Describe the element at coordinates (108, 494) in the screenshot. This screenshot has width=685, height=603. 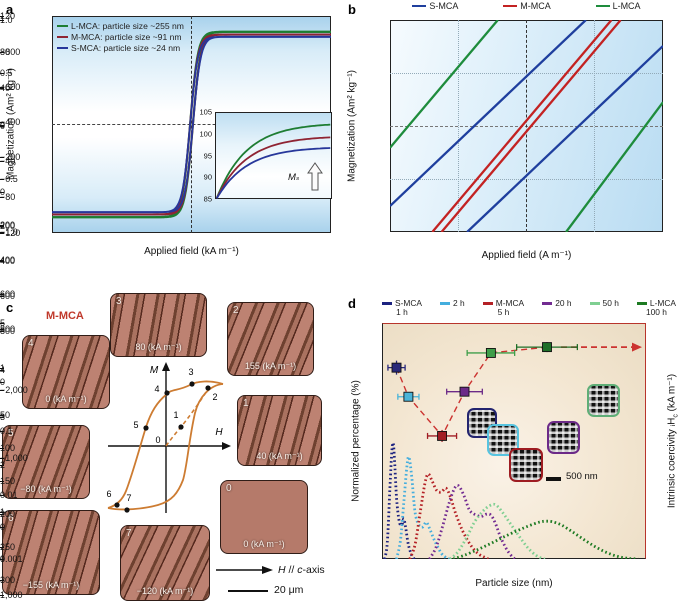
I see `sketch-label-6: 6` at that location.